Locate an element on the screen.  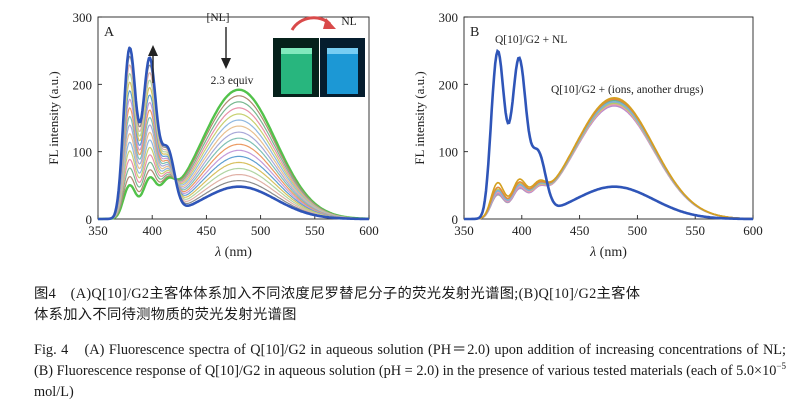
vial-right is located at coordinates (342, 71).